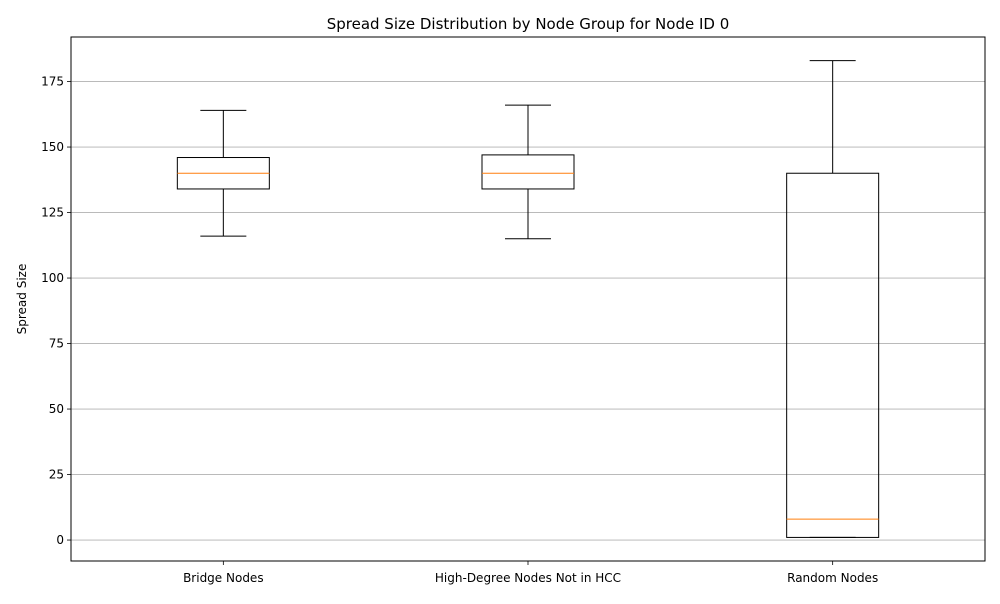 This screenshot has width=1000, height=604. I want to click on y-tick-label: 50, so click(56, 409).